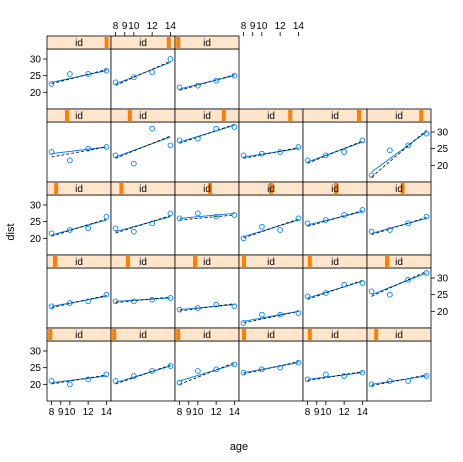  What do you see at coordinates (11, 231) in the screenshot?
I see `y-axis-label: dist` at bounding box center [11, 231].